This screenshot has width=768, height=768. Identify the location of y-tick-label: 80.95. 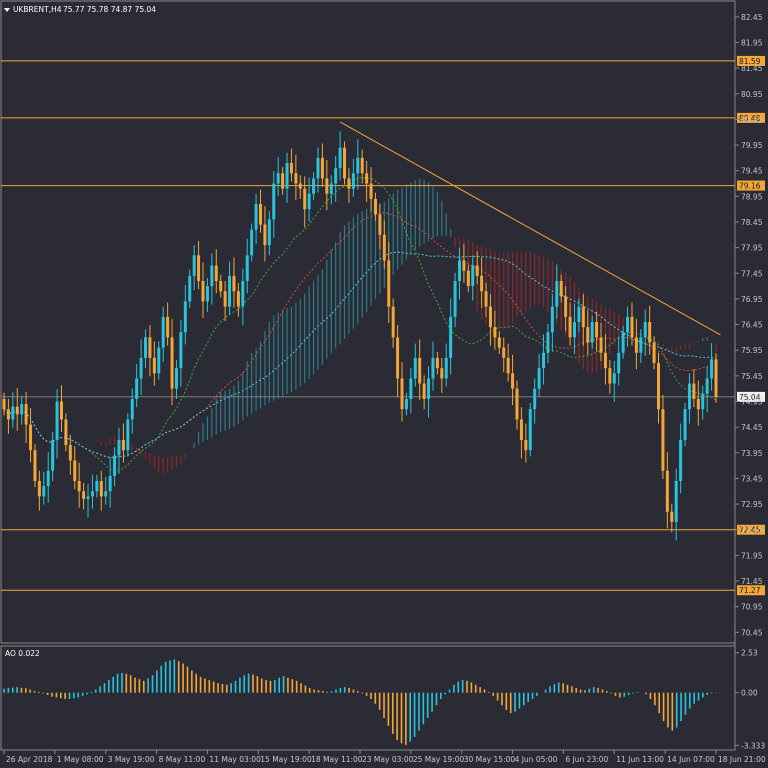
(752, 94).